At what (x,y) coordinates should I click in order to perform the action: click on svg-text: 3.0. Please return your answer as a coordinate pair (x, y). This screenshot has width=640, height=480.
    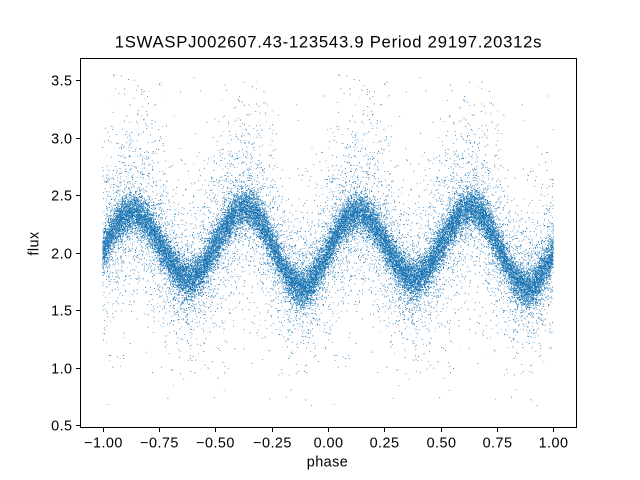
    Looking at the image, I should click on (61, 140).